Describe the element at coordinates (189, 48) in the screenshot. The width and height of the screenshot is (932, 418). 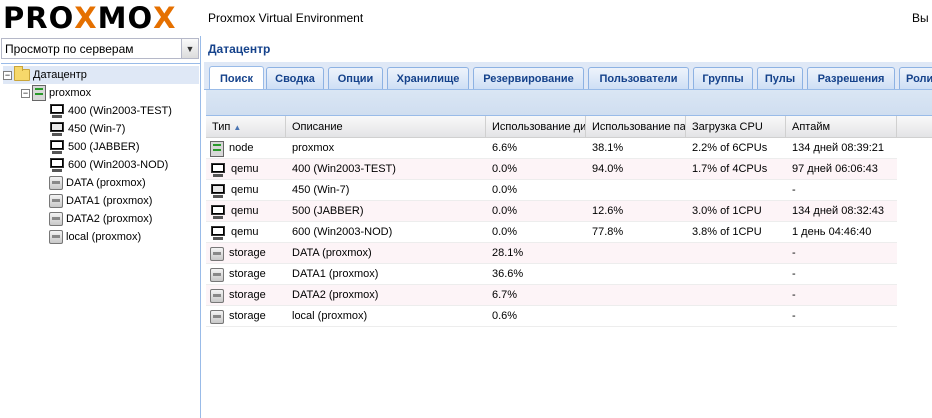
I see `chevron-down-icon: ▼` at that location.